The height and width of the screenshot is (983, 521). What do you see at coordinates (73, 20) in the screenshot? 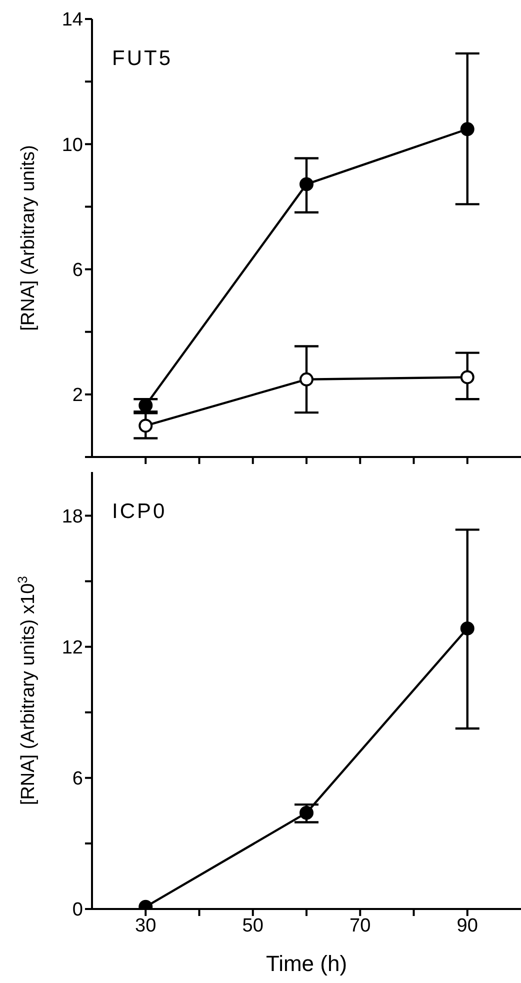
I see `y-tick-label: 14` at bounding box center [73, 20].